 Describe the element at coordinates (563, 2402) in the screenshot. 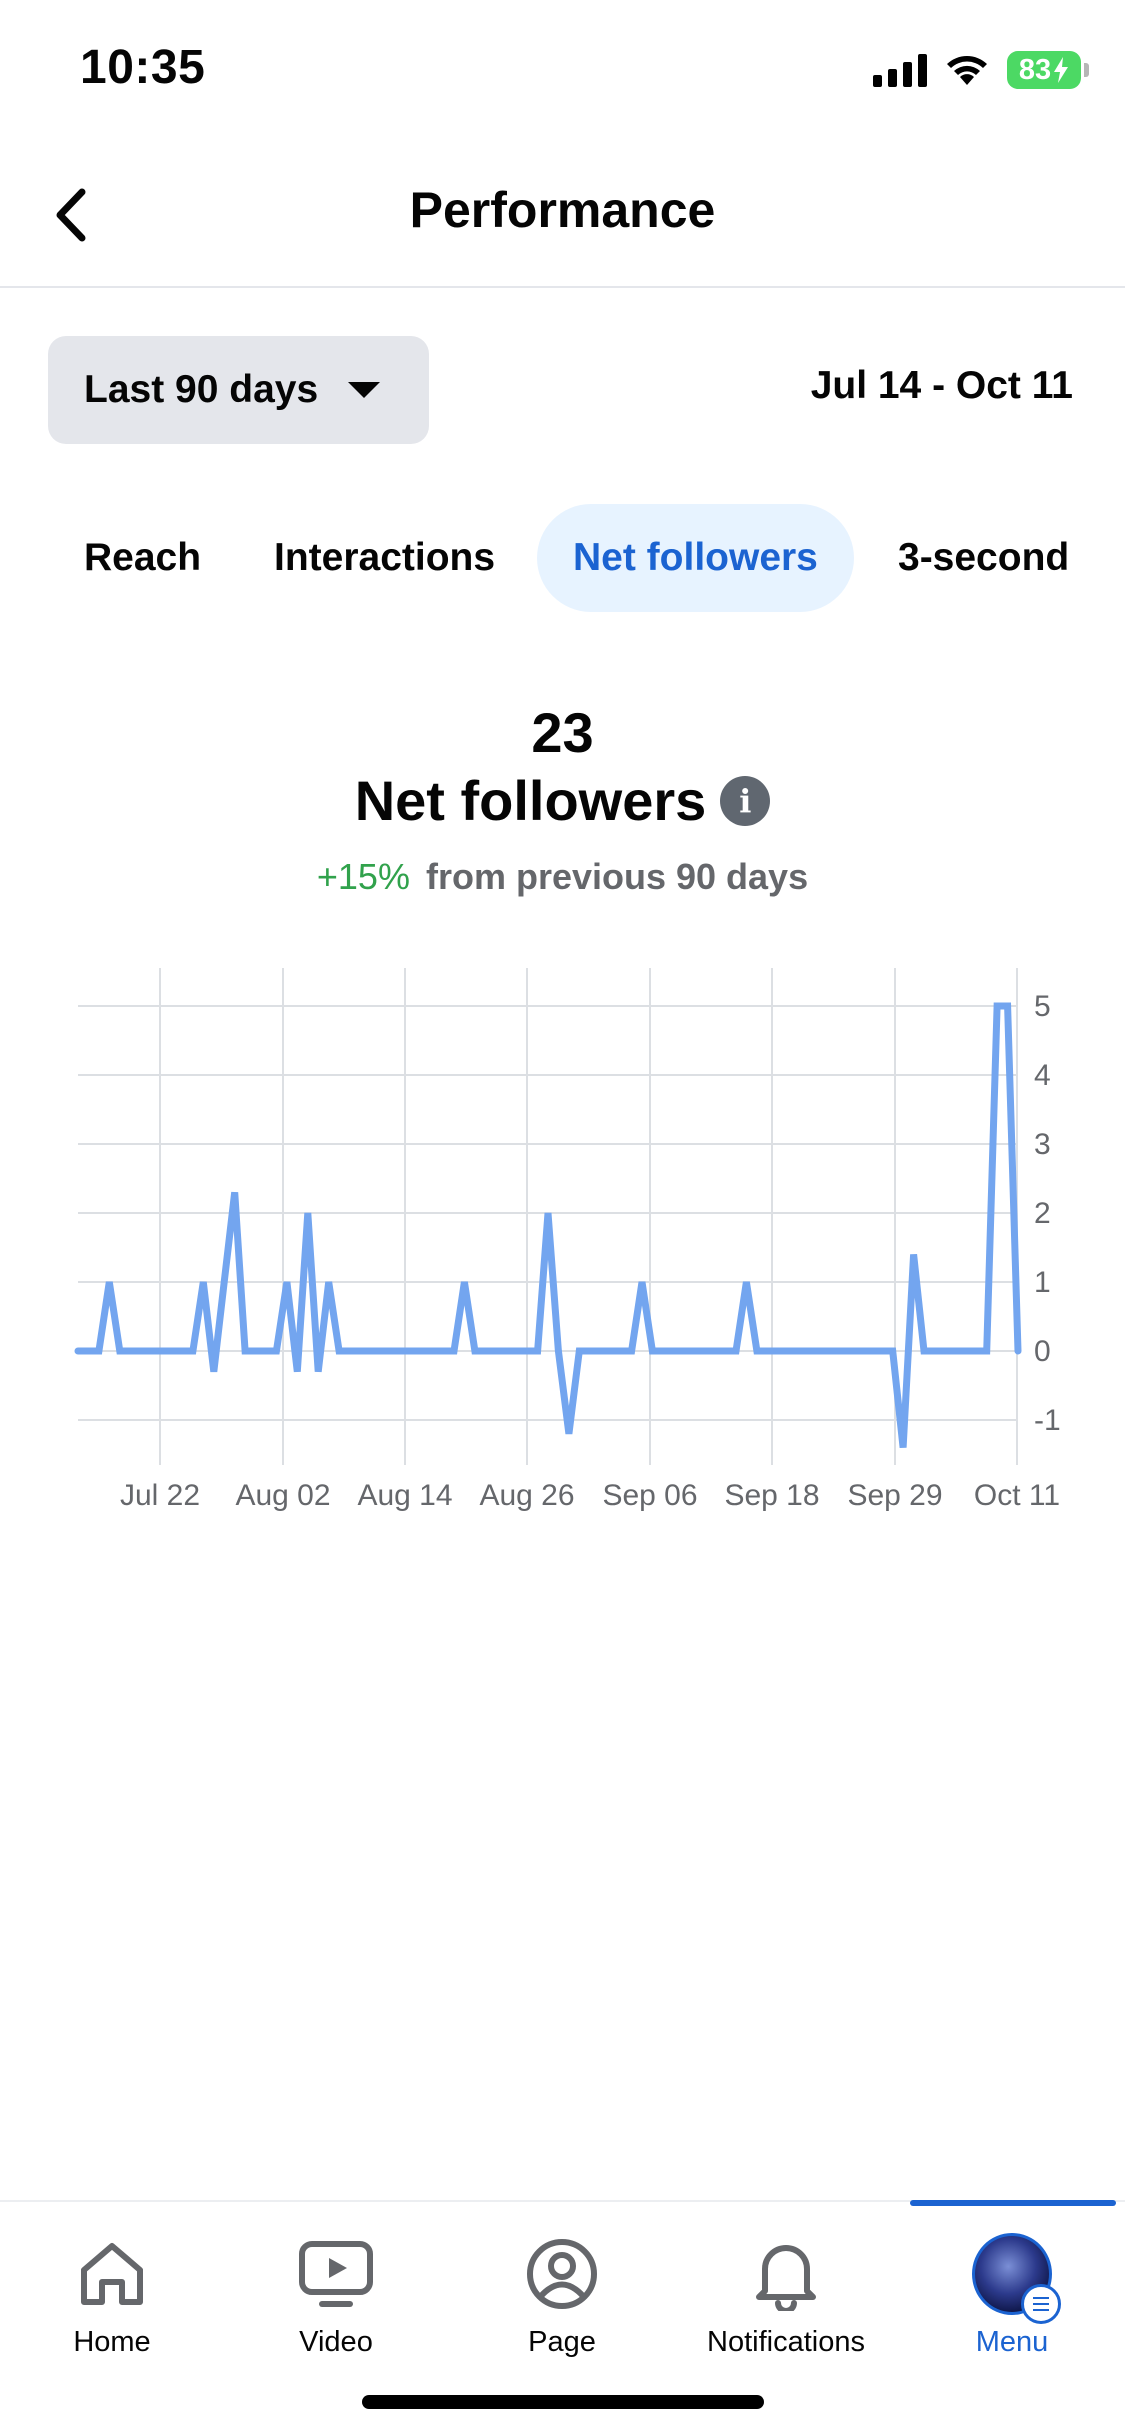

I see `home-indicator` at that location.